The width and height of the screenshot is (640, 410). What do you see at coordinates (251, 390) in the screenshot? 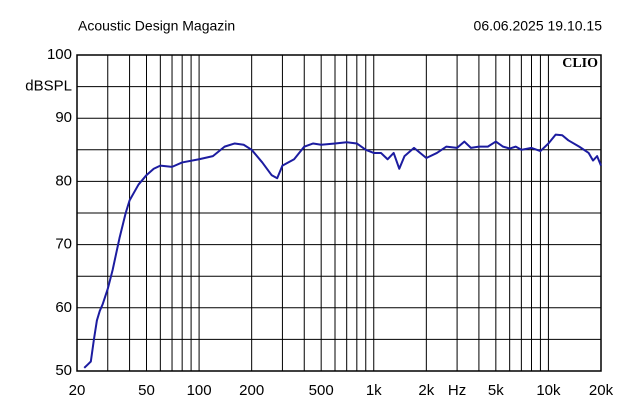
I see `x-tick-label: 200` at bounding box center [251, 390].